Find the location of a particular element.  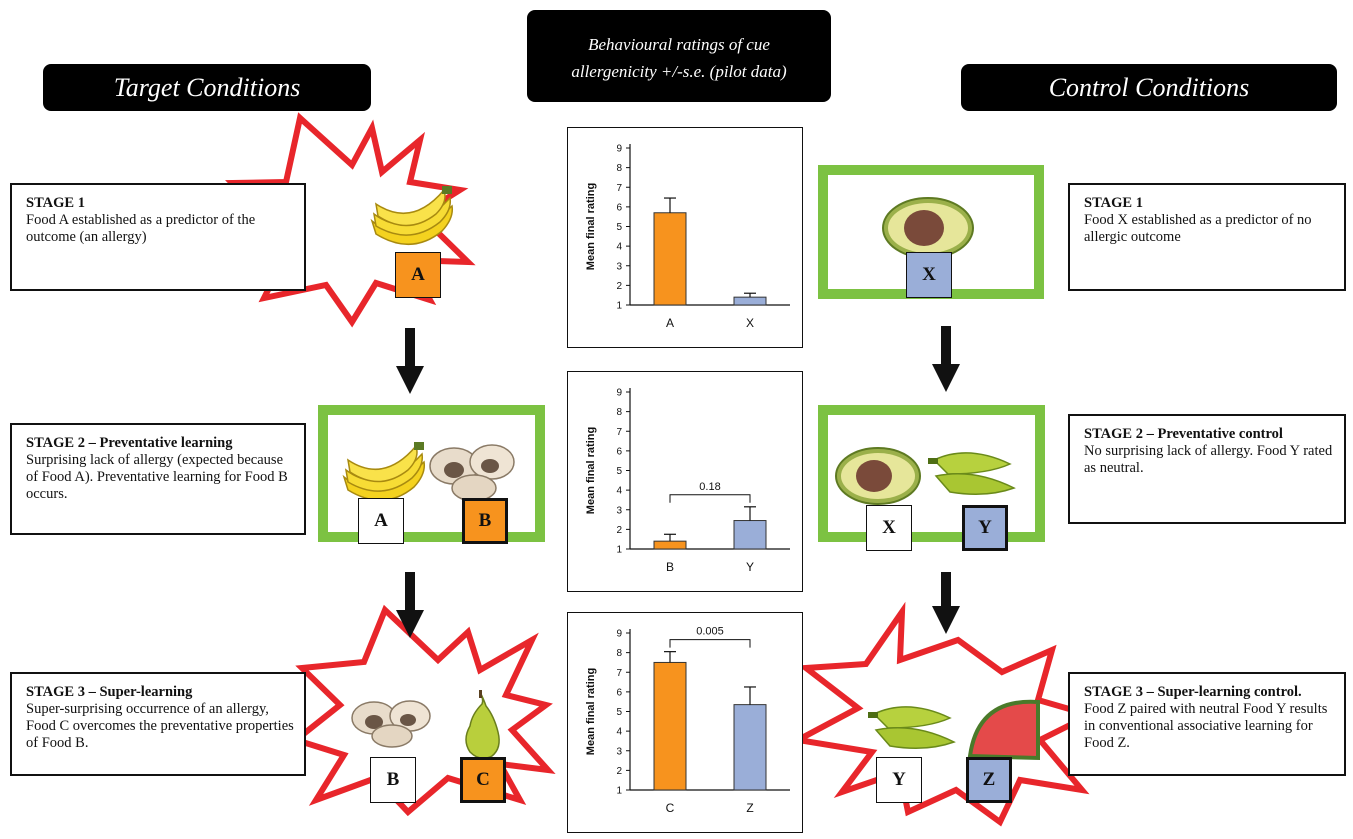

food-label-x-stage2: X is located at coordinates (889, 528).